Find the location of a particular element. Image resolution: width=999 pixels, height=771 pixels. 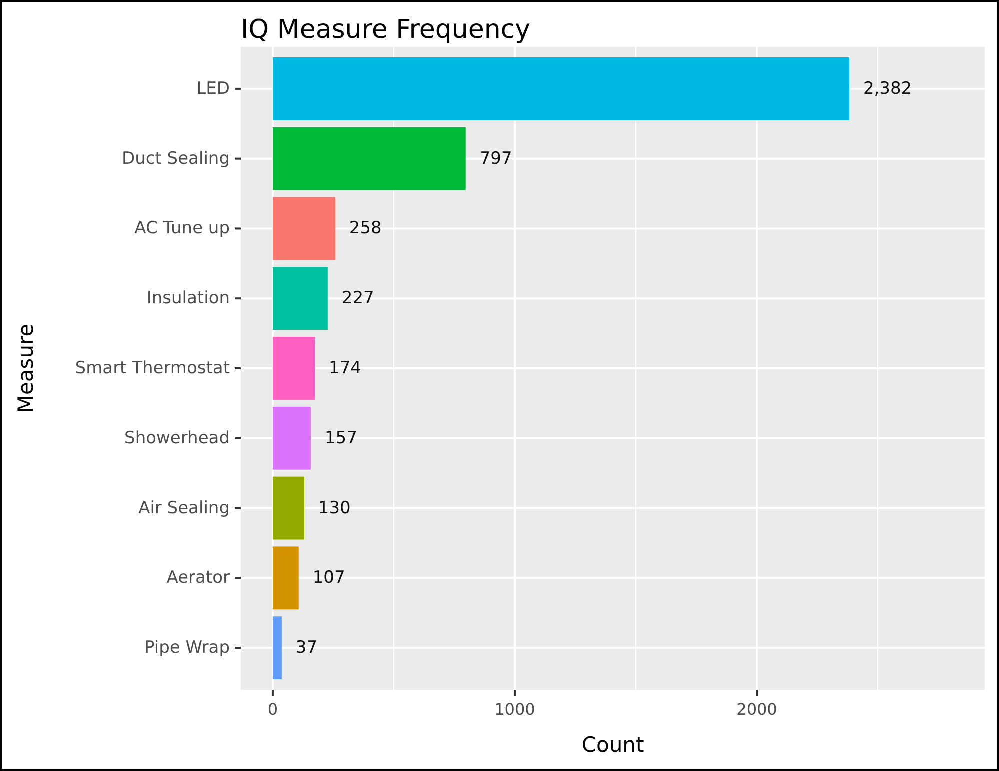

data-label: 174 is located at coordinates (345, 368).